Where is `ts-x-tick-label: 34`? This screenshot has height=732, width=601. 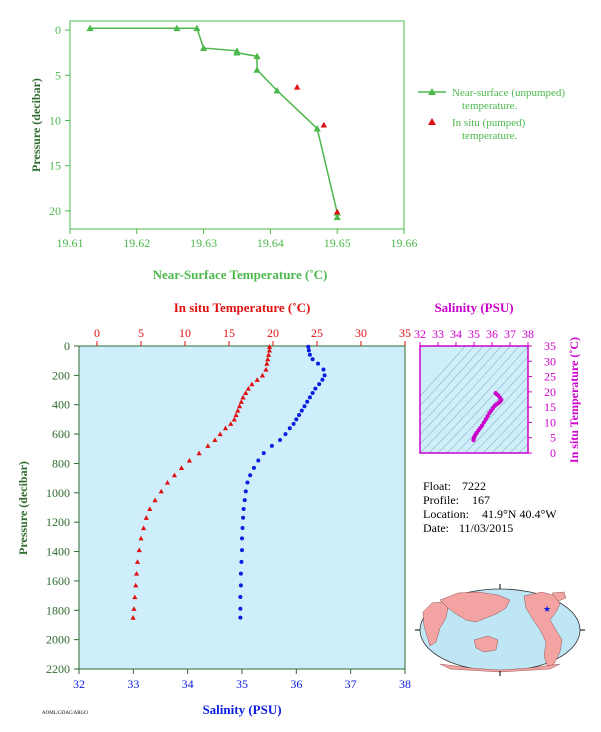
ts-x-tick-label: 34 is located at coordinates (456, 334).